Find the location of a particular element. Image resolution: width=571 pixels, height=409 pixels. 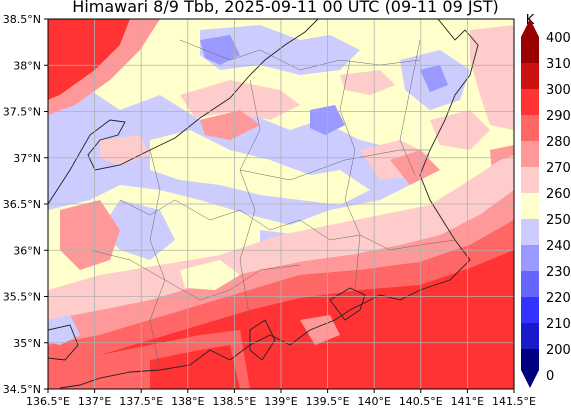

colorbar-level: 400 is located at coordinates (558, 38).